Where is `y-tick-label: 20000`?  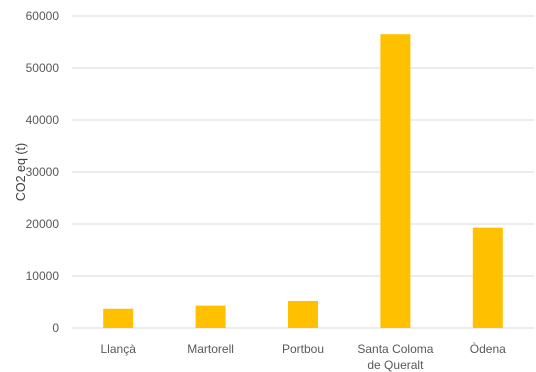
y-tick-label: 20000 is located at coordinates (43, 224).